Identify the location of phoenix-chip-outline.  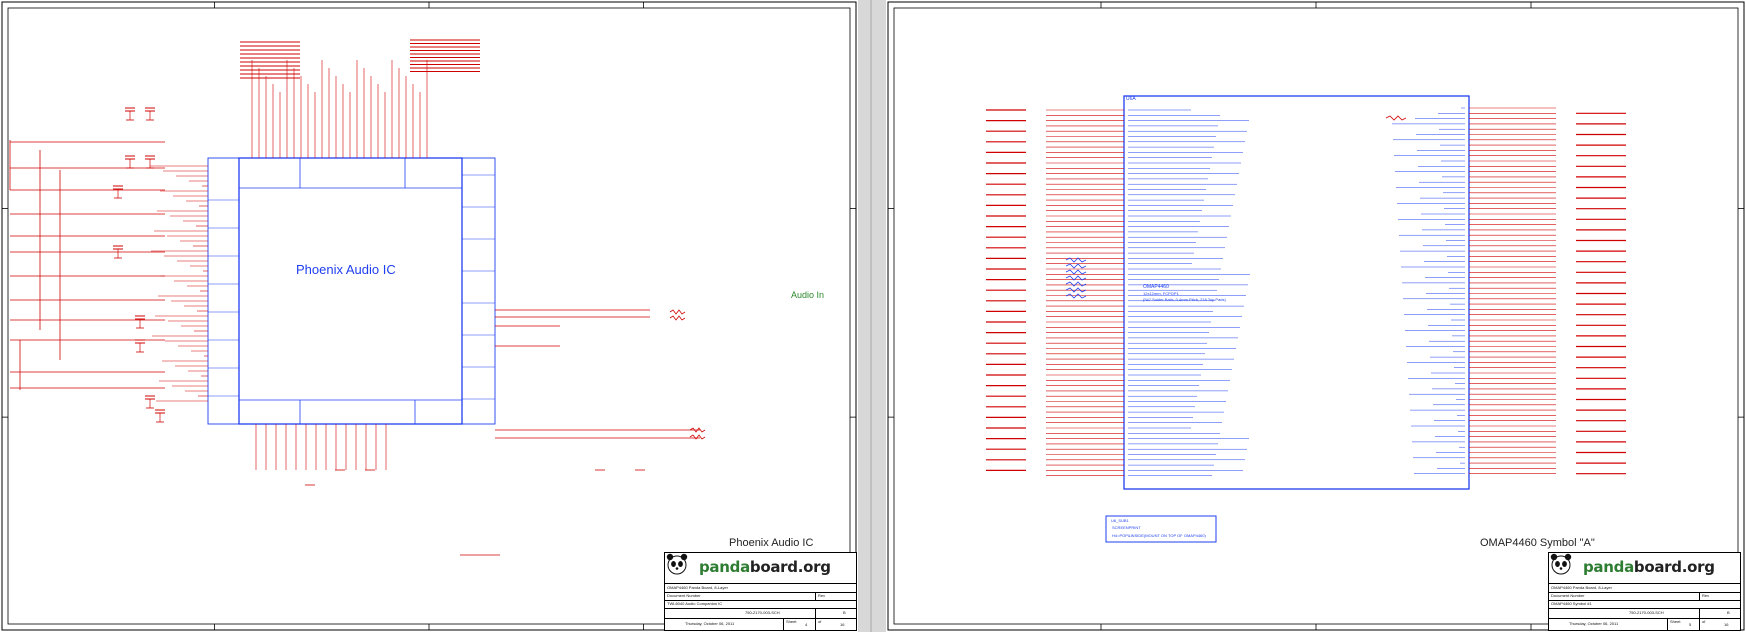
(350, 291).